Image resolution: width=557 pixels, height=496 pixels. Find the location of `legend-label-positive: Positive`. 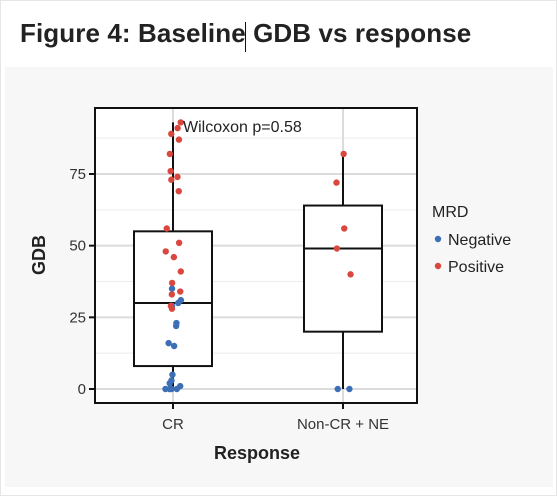

legend-label-positive: Positive is located at coordinates (476, 267).